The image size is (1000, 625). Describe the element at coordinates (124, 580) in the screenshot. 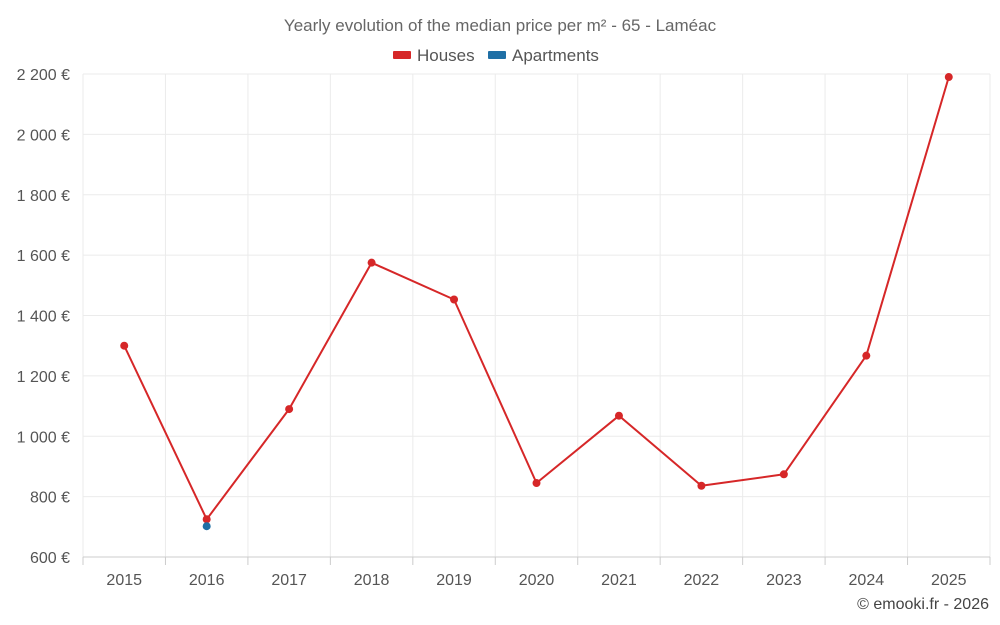

I see `x-tick-label: 2015` at that location.